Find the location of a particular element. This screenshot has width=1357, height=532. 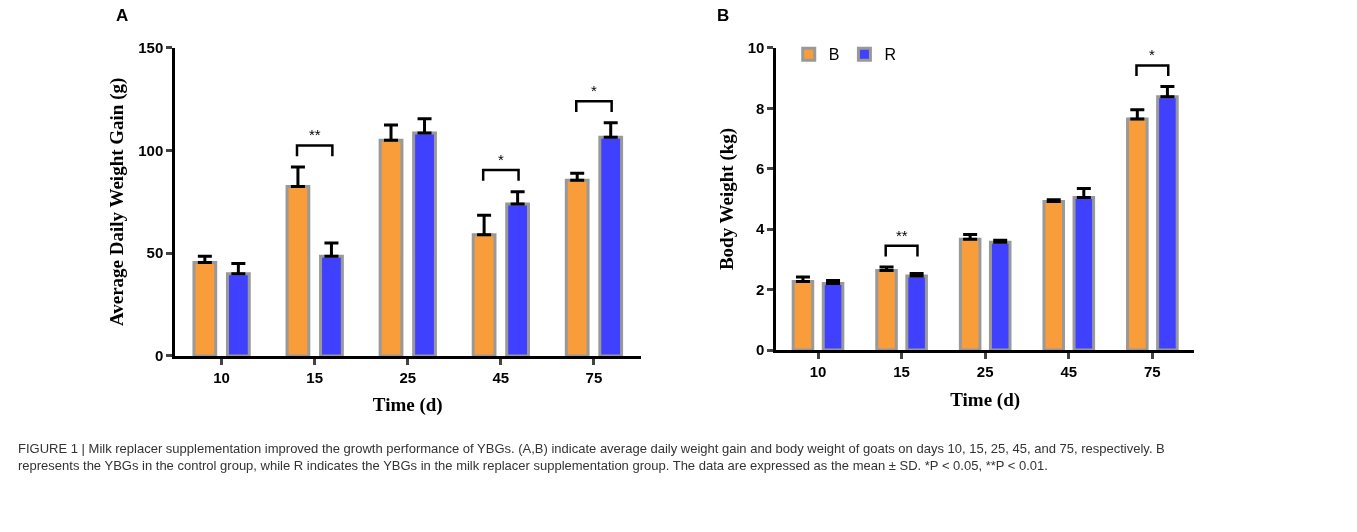

legend-label: R is located at coordinates (890, 55).